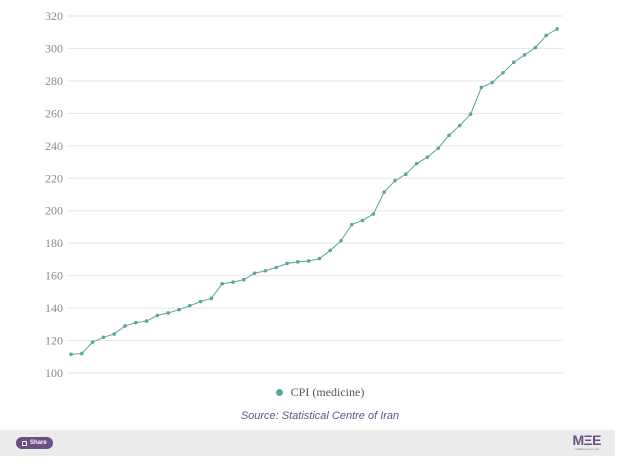 This screenshot has height=474, width=640. What do you see at coordinates (279, 392) in the screenshot?
I see `legend-marker-icon` at bounding box center [279, 392].